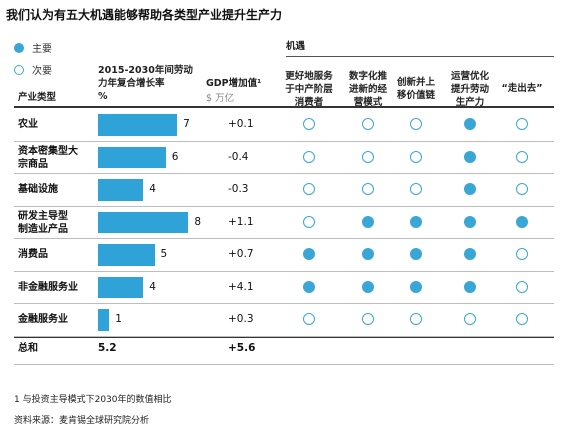 The image size is (568, 433). I want to click on row-label: 金融服务业, so click(43, 319).